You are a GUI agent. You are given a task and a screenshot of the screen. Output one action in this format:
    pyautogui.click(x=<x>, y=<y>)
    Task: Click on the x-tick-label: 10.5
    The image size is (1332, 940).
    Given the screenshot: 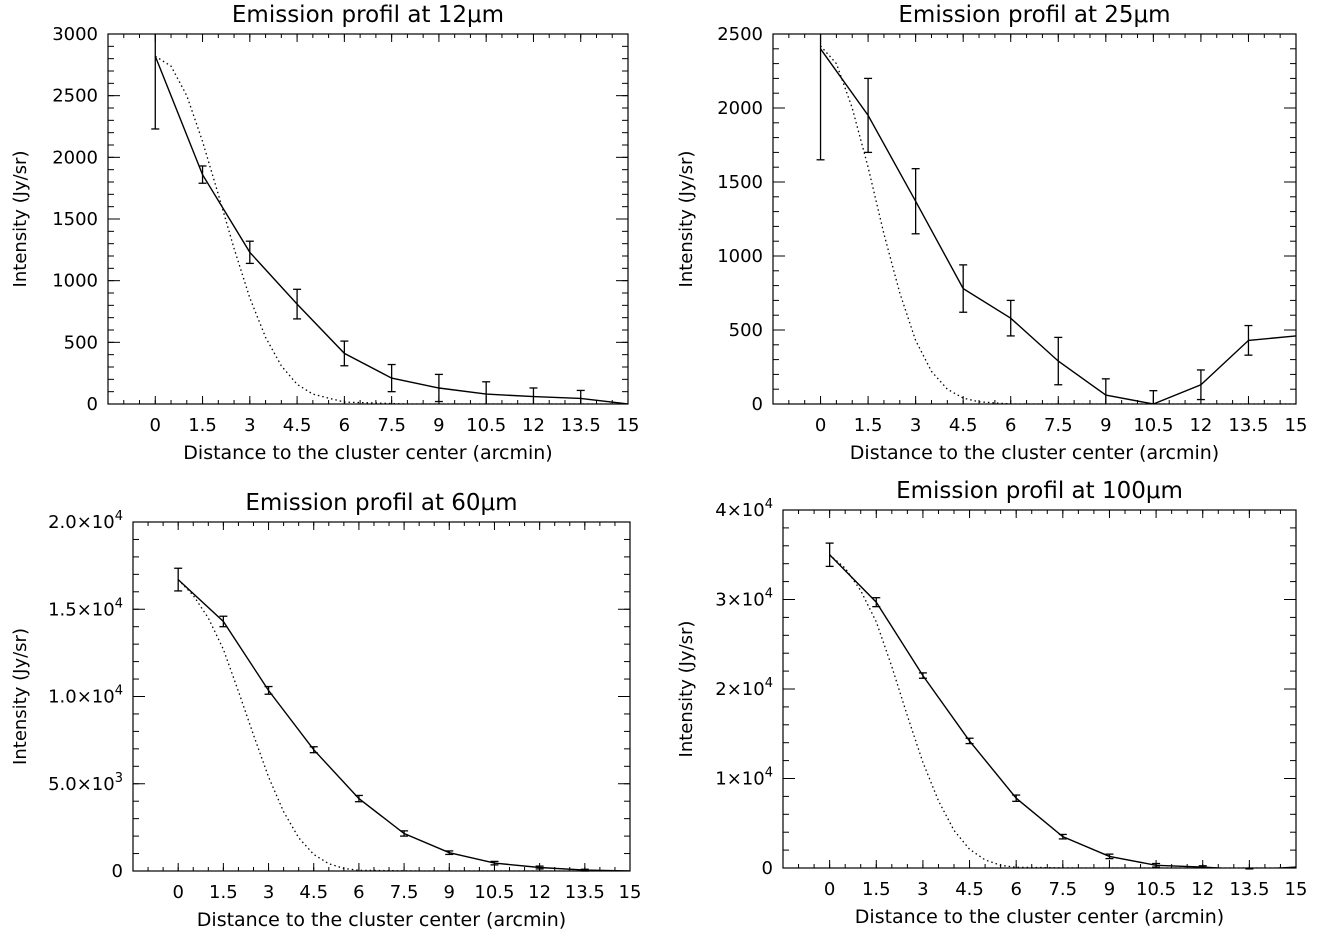 What is the action you would take?
    pyautogui.click(x=1156, y=889)
    